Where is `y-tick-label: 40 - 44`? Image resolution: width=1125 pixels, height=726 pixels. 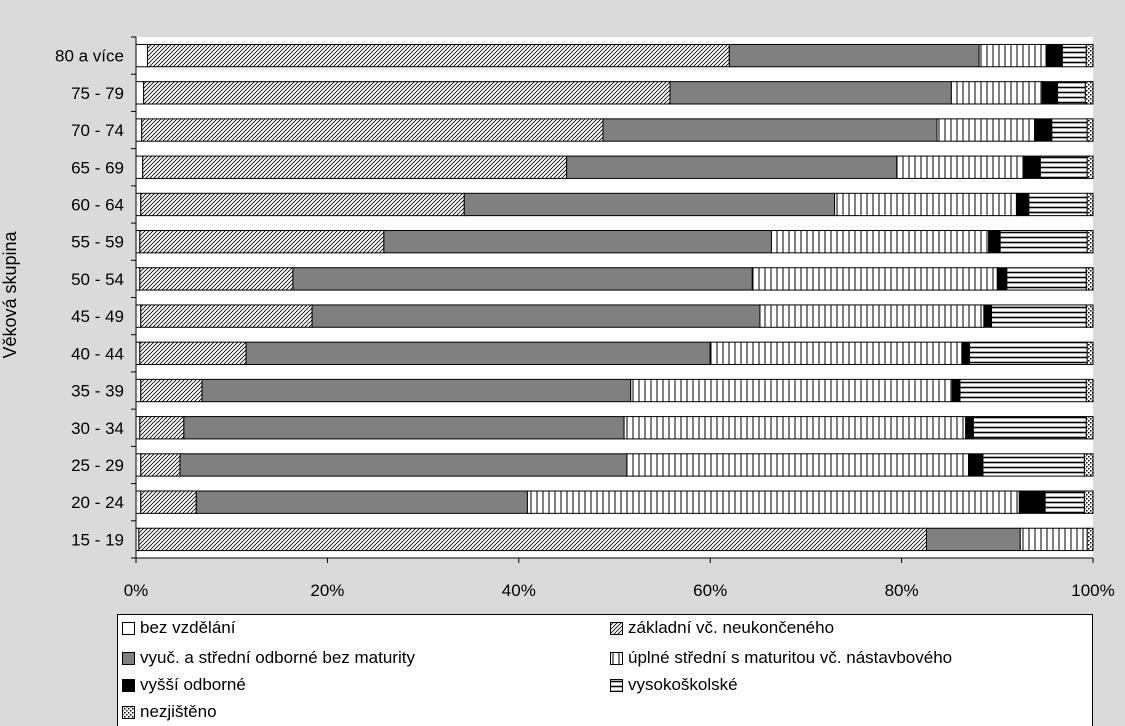
y-tick-label: 40 - 44 is located at coordinates (97, 353).